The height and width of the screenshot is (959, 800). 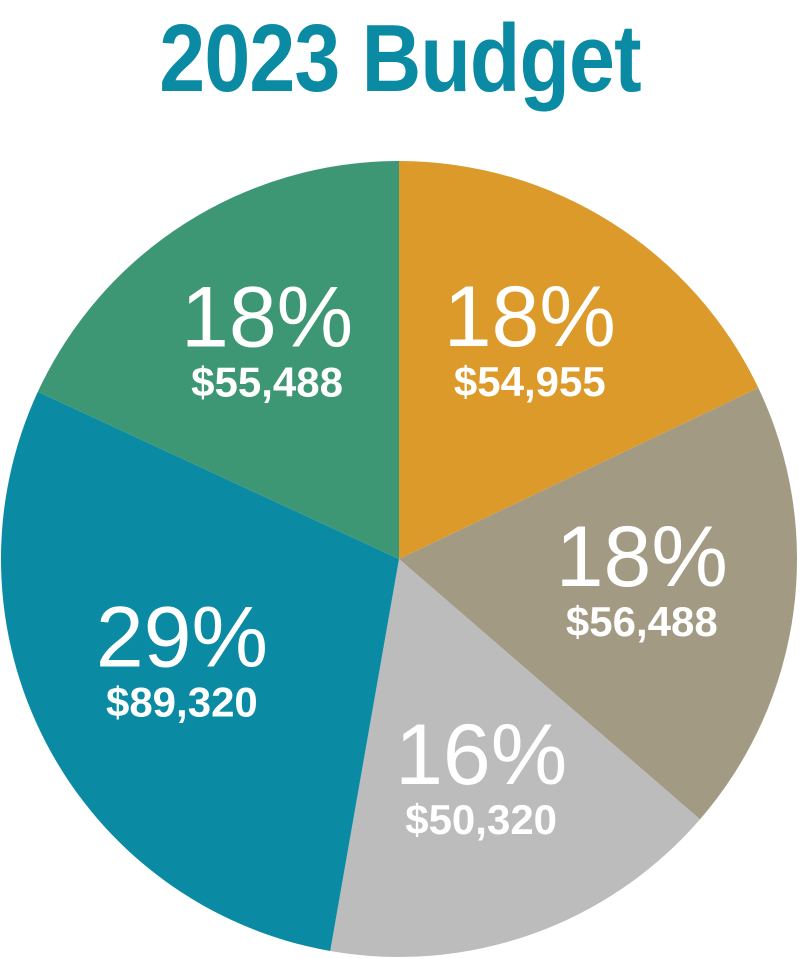 What do you see at coordinates (530, 381) in the screenshot?
I see `slice-amount-label: $54,955` at bounding box center [530, 381].